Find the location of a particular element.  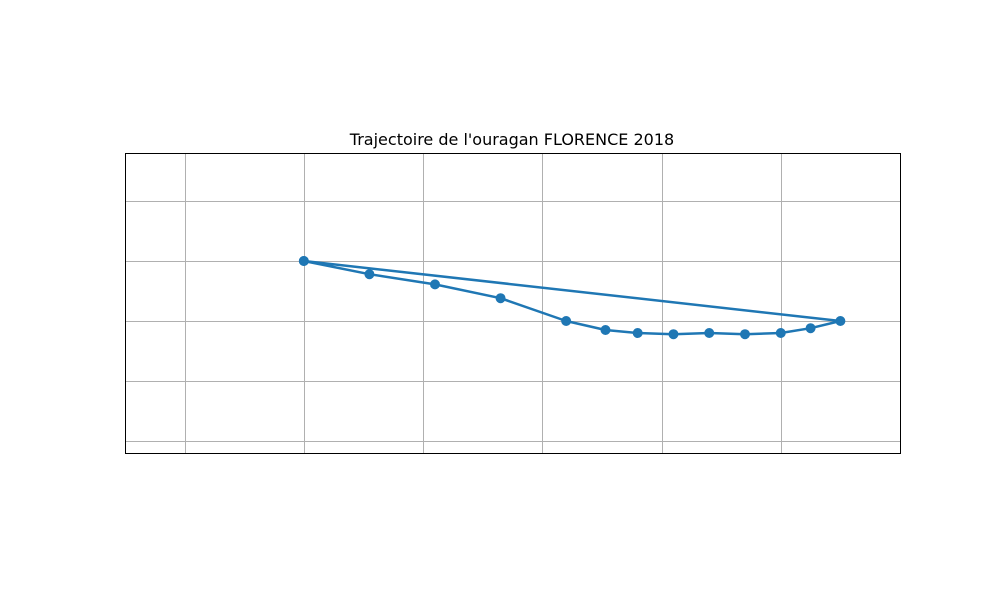

chart-title: Trajectoire de l'ouragan FLORENCE 2018 is located at coordinates (511, 139).